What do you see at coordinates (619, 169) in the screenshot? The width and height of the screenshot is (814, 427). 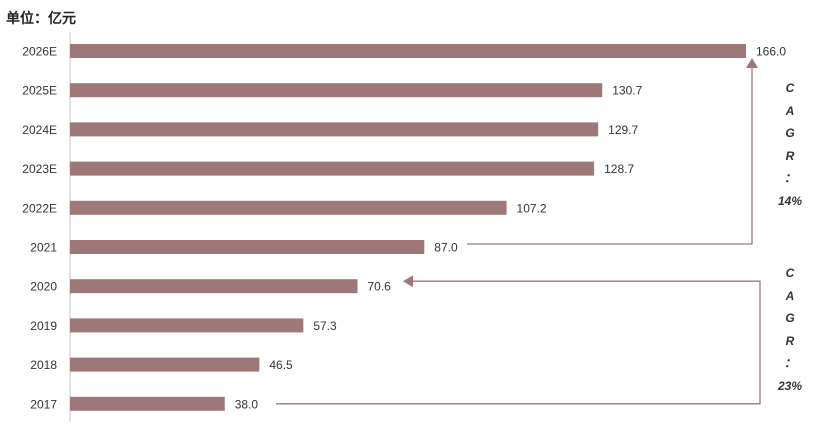 I see `value-label: 128.7` at bounding box center [619, 169].